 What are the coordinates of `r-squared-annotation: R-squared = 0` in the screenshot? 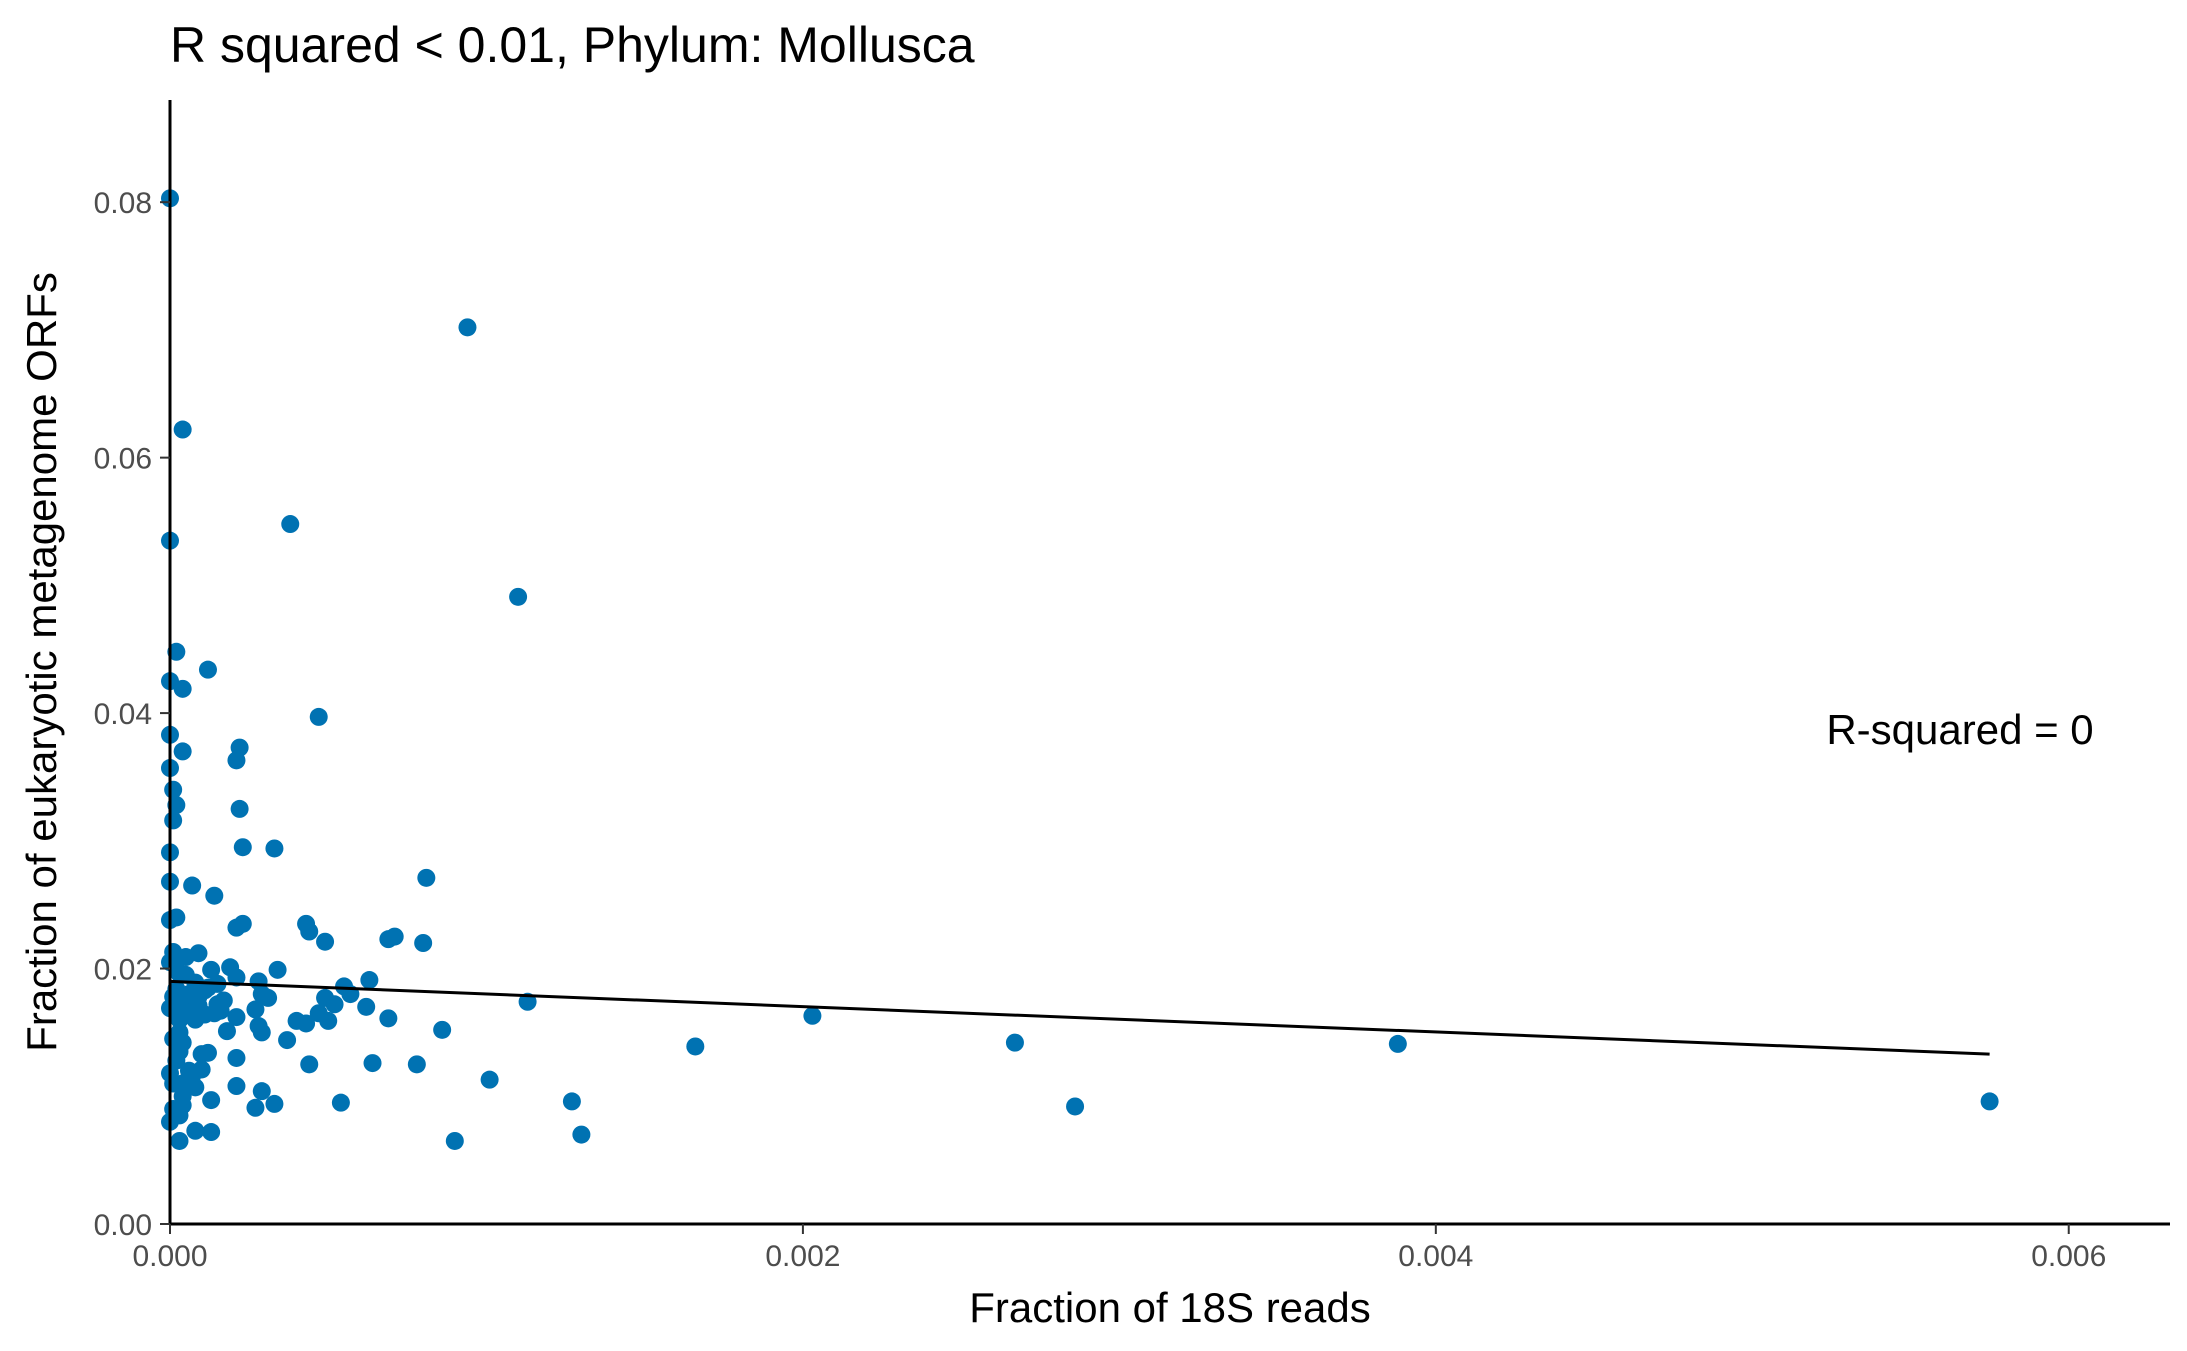 It's located at (1959, 729).